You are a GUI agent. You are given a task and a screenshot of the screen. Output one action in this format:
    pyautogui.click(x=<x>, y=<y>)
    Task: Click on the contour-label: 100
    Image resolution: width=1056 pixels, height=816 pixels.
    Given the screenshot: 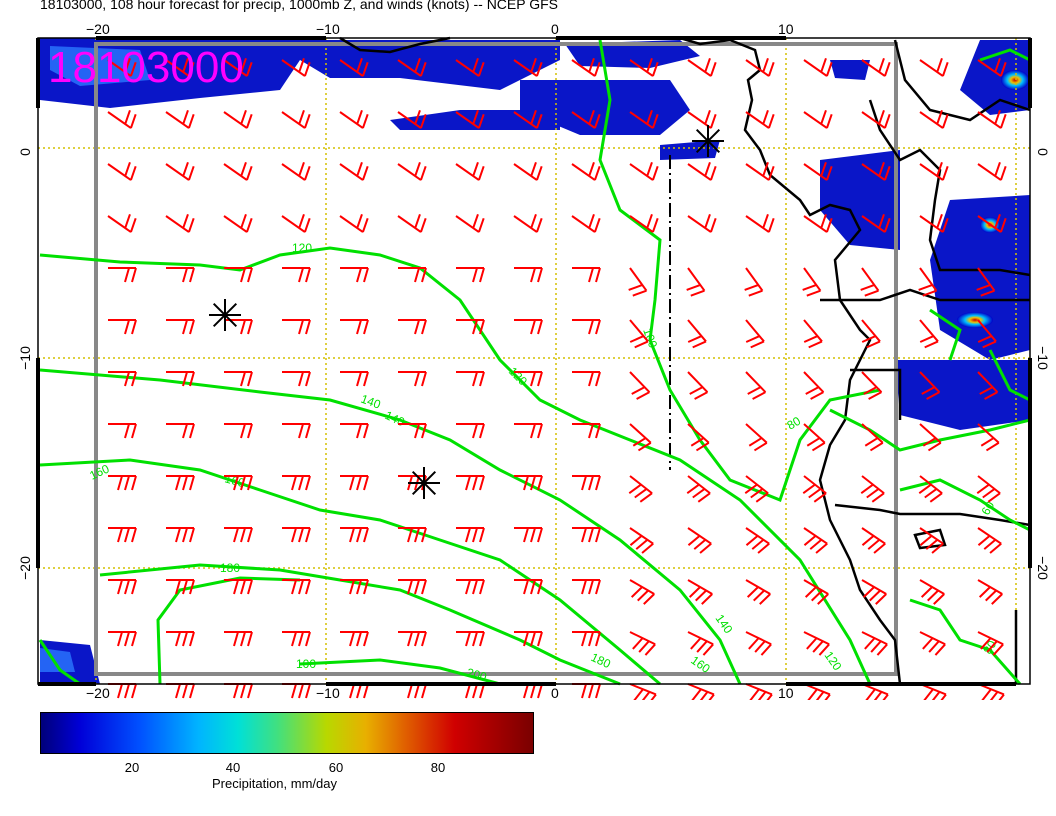 What is the action you would take?
    pyautogui.click(x=650, y=338)
    